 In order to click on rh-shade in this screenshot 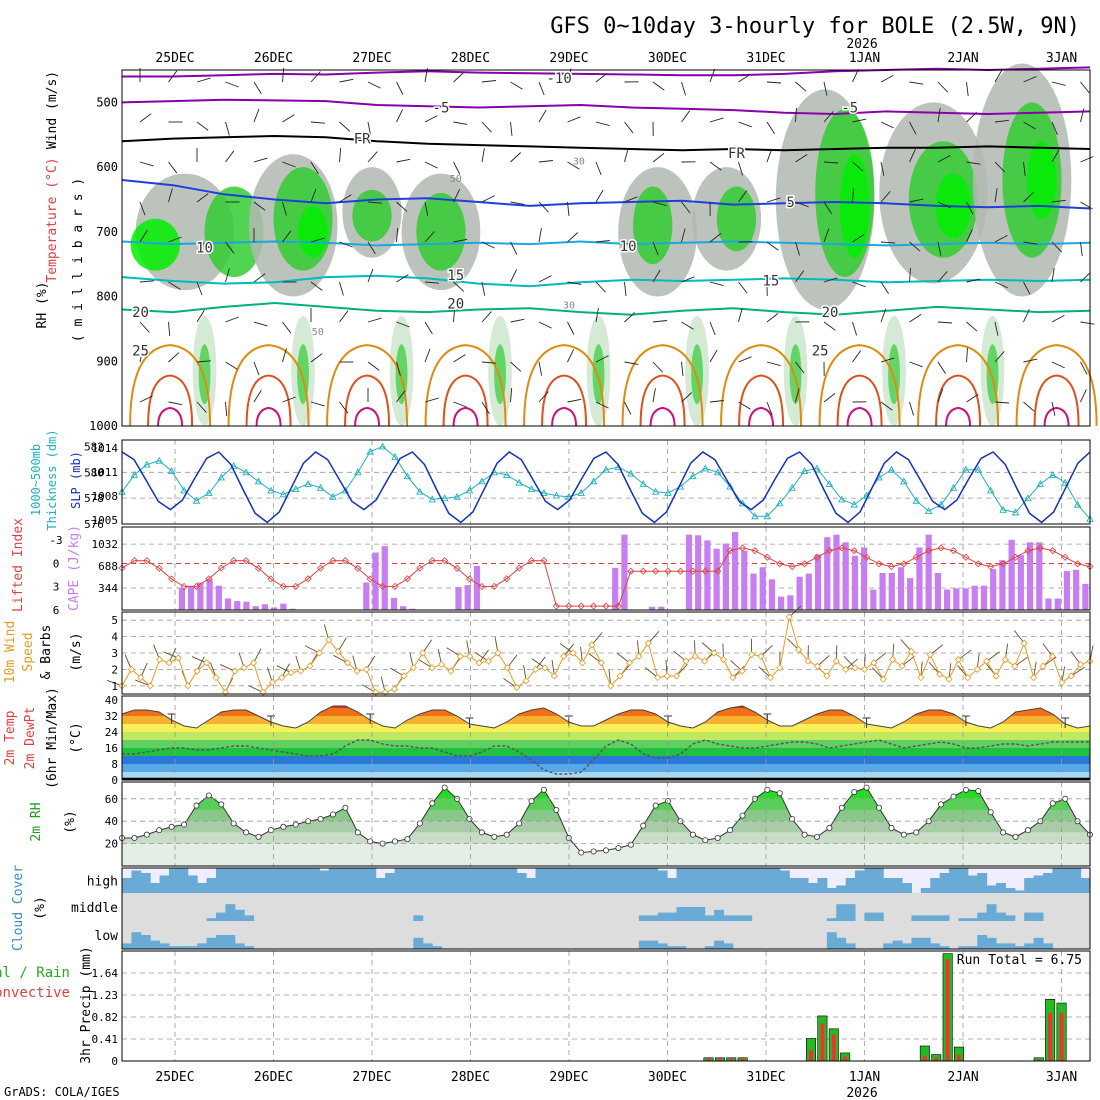, I will do `click(234, 232)`.